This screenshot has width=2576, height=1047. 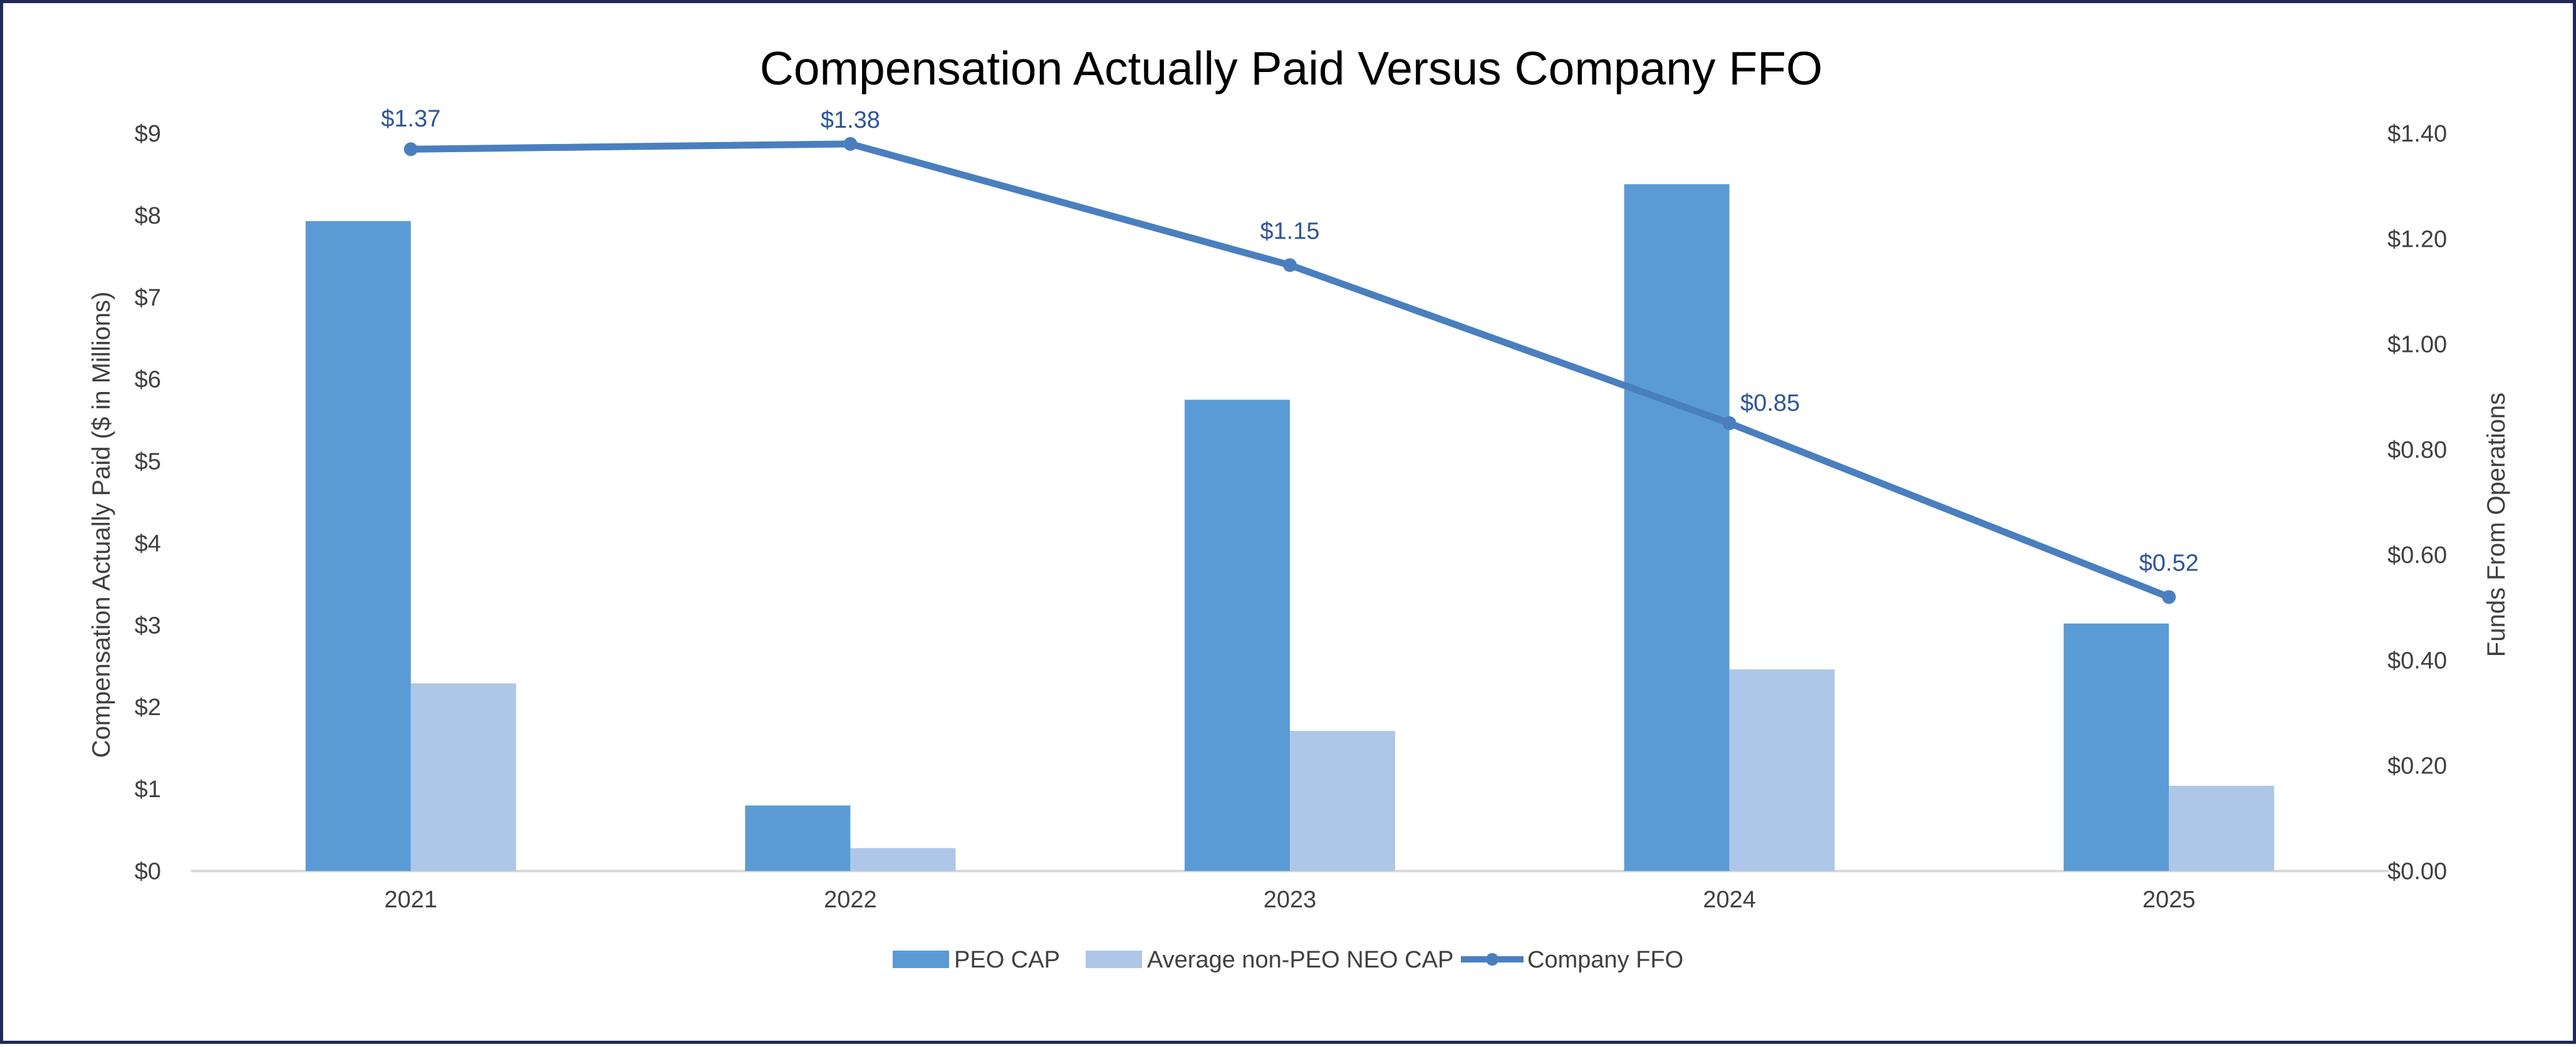 I want to click on legend-marker, so click(x=1492, y=960).